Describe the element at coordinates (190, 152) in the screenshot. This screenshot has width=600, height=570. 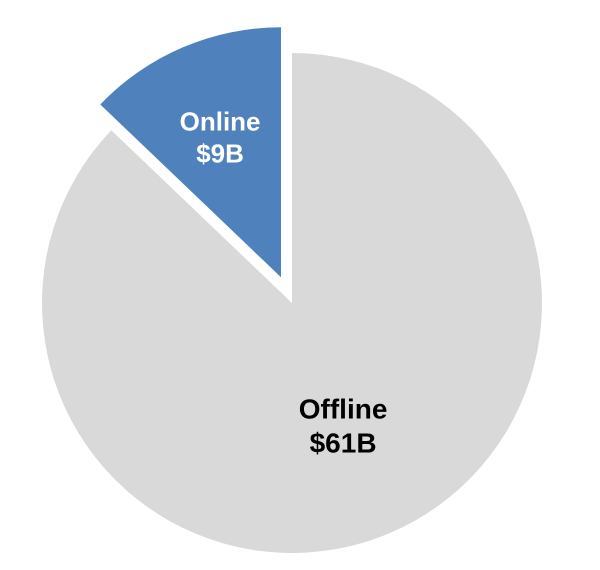
I see `pie-slice-online` at that location.